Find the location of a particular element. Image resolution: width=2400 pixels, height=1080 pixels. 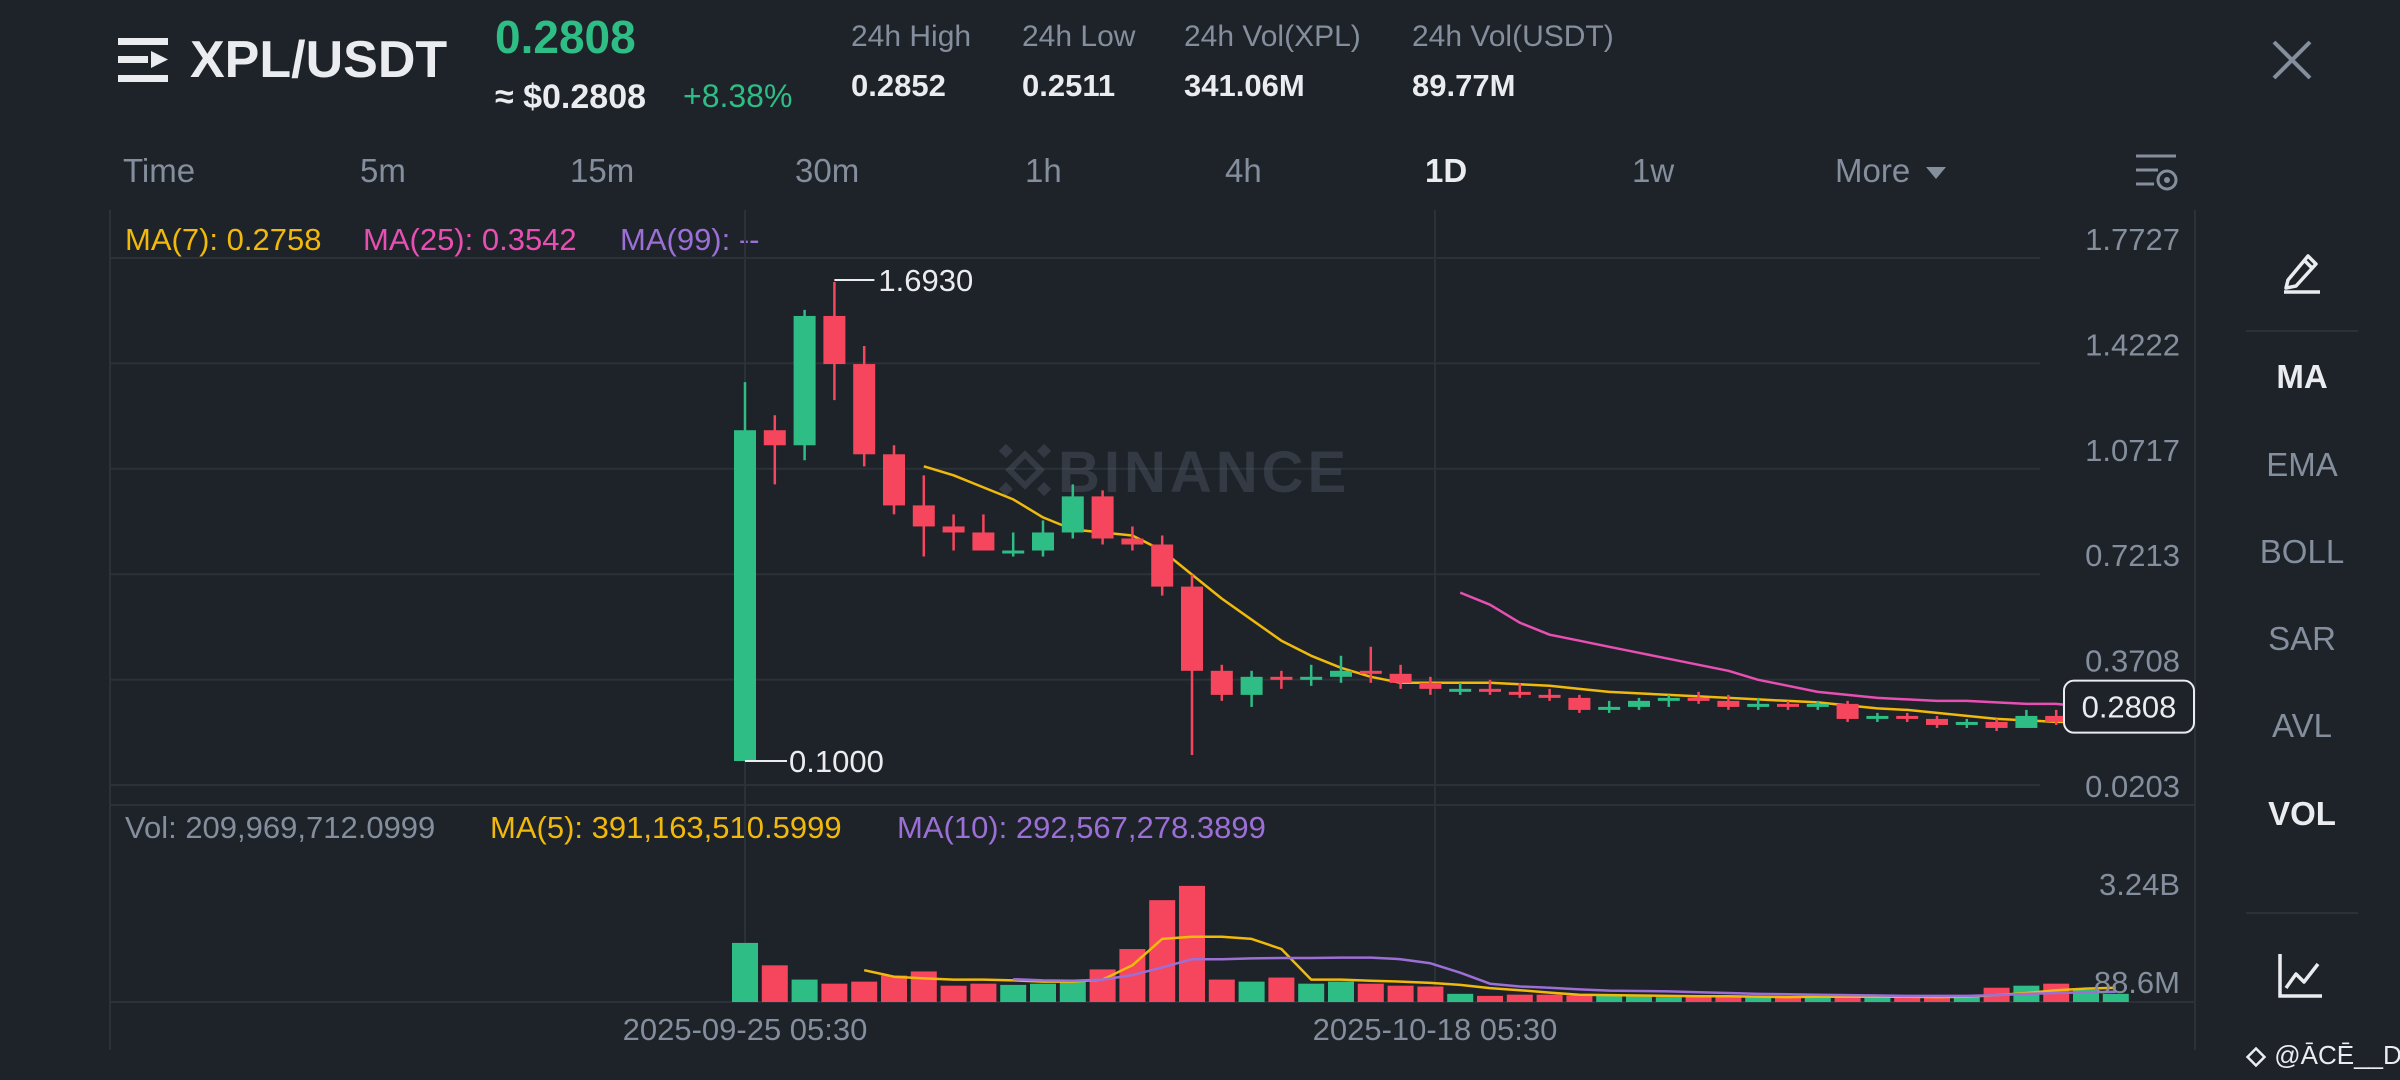

timeframe-time: Time is located at coordinates (159, 170).